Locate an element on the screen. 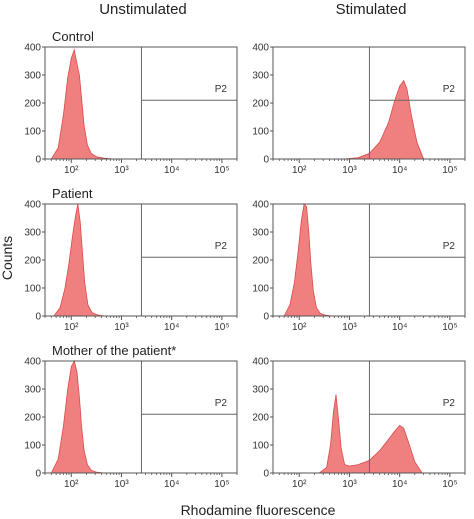 The image size is (474, 519). x-axis-label: Rhodamine fluorescence is located at coordinates (258, 510).